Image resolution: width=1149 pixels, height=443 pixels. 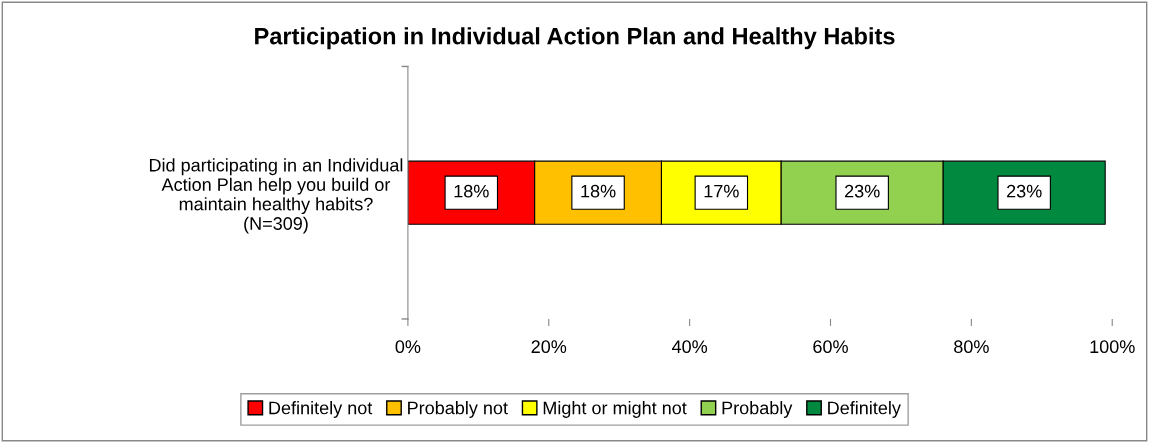 I want to click on legend-label: Definitely not, so click(x=321, y=409).